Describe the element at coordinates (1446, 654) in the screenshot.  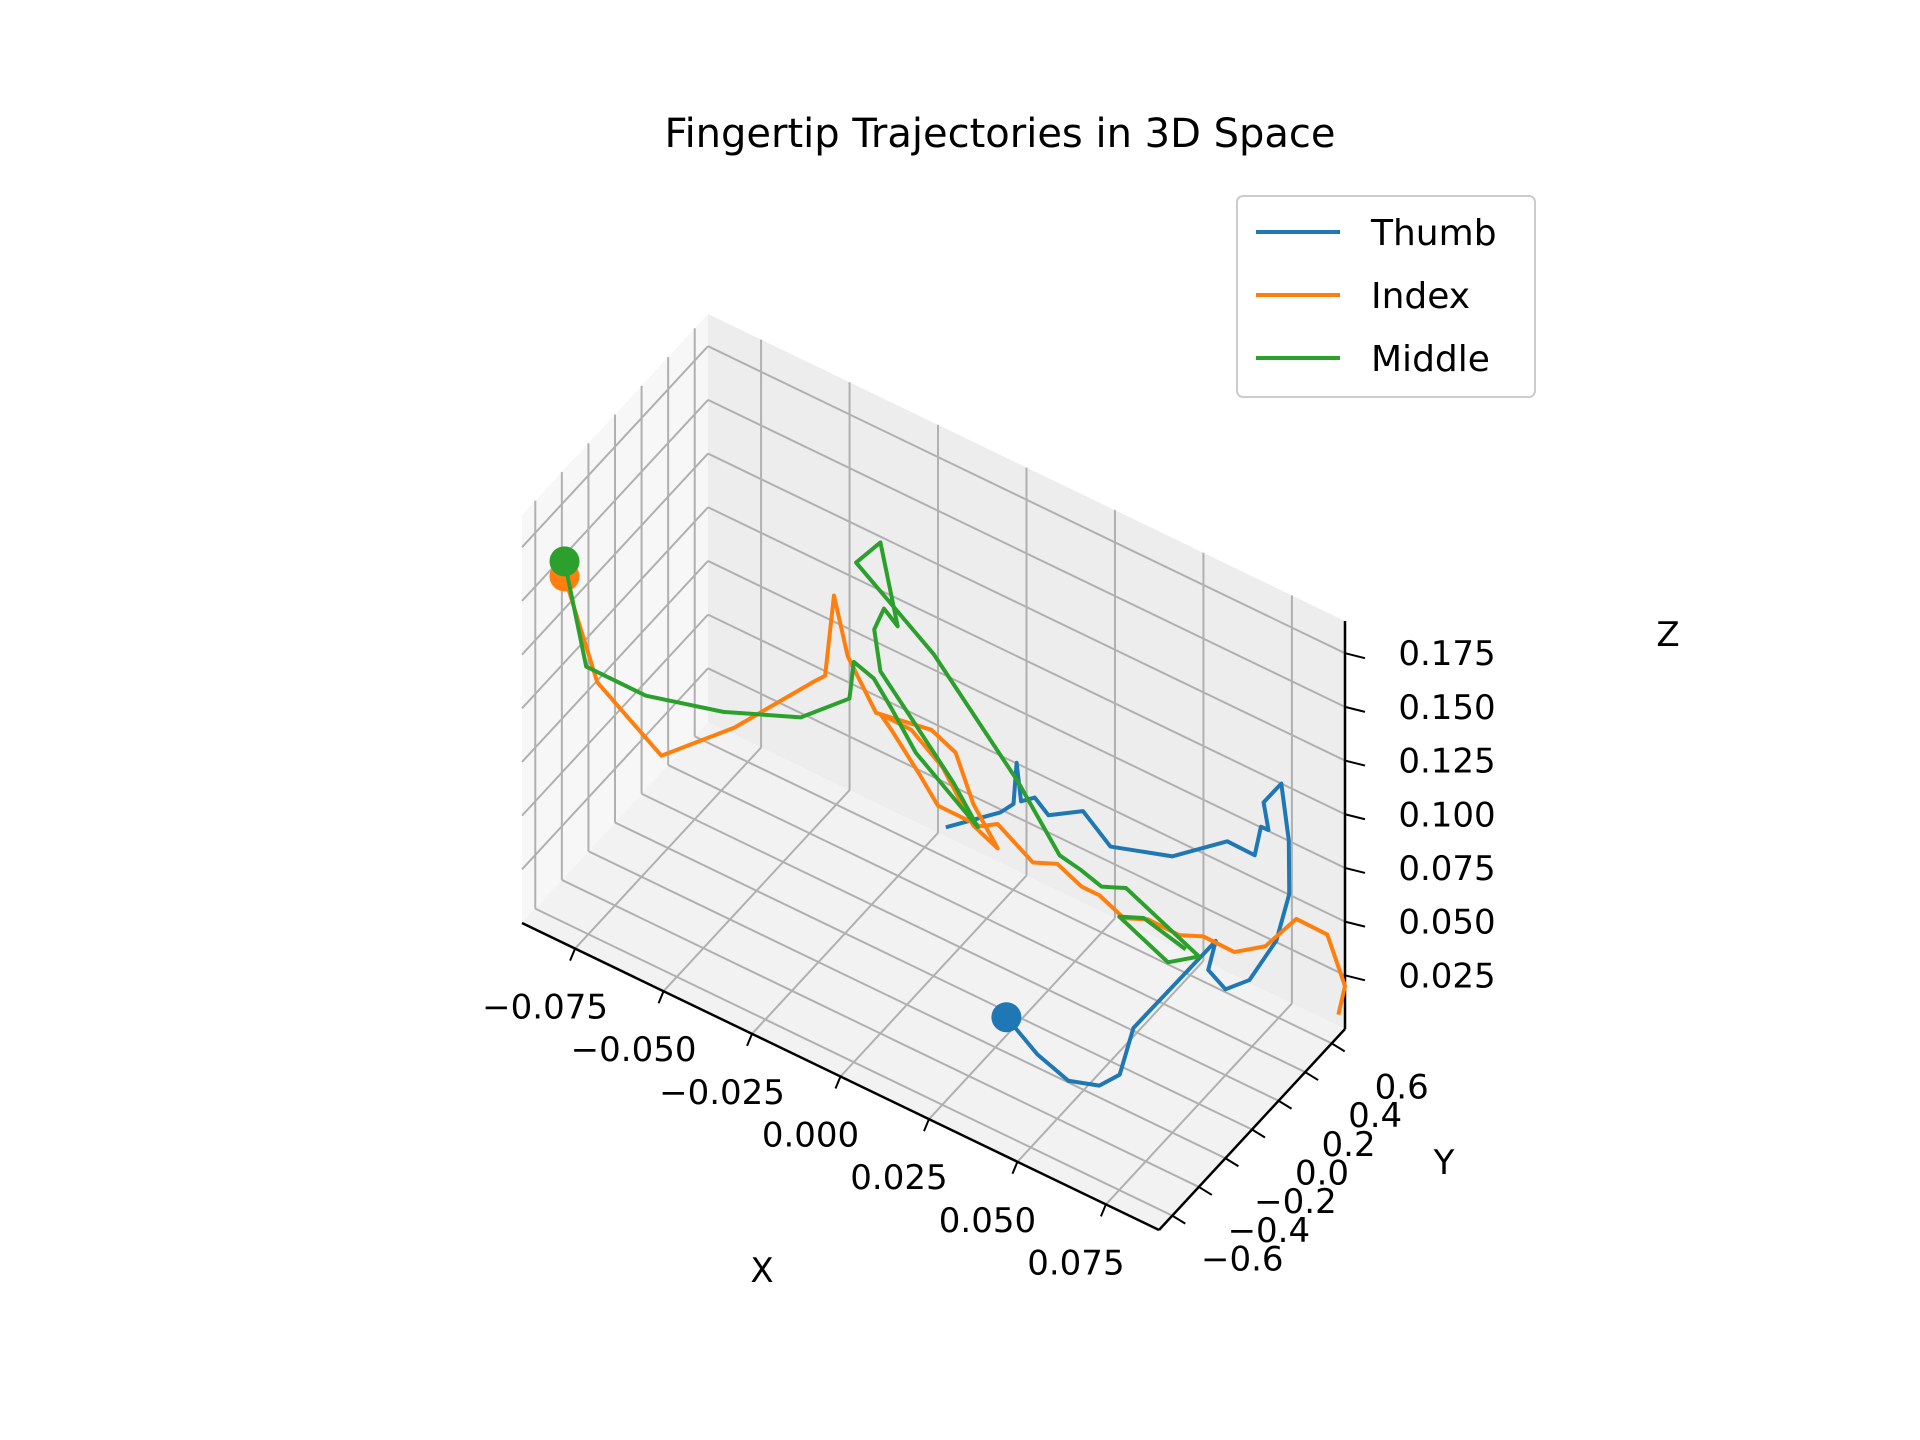
I see `z-tick-label: 0.175` at that location.